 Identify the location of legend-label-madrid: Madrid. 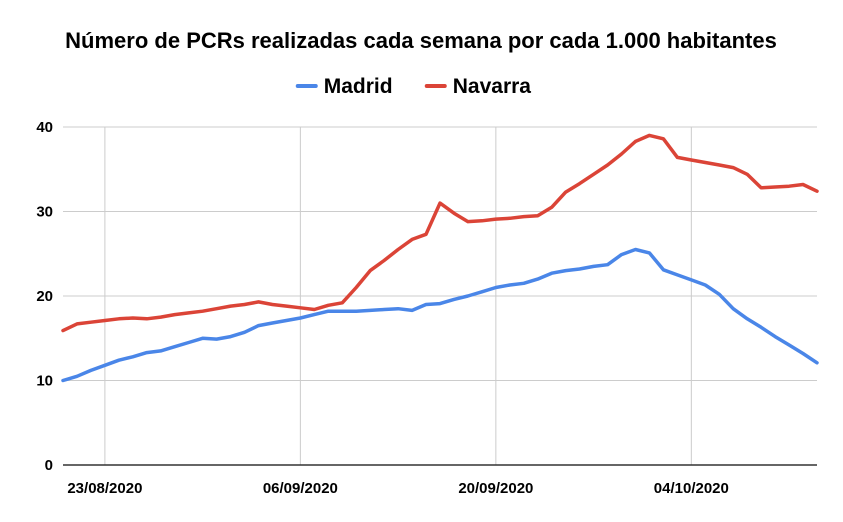
(358, 86).